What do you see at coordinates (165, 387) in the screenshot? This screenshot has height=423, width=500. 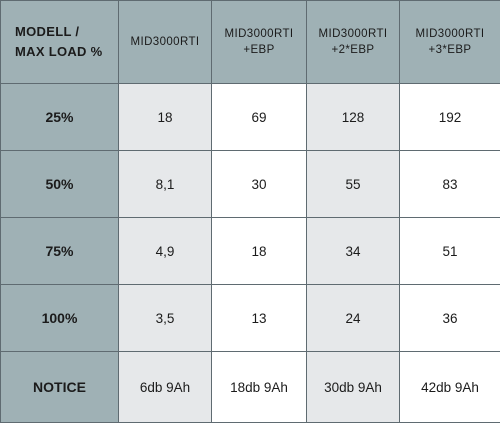 I see `table-cell: 6db 9Ah` at bounding box center [165, 387].